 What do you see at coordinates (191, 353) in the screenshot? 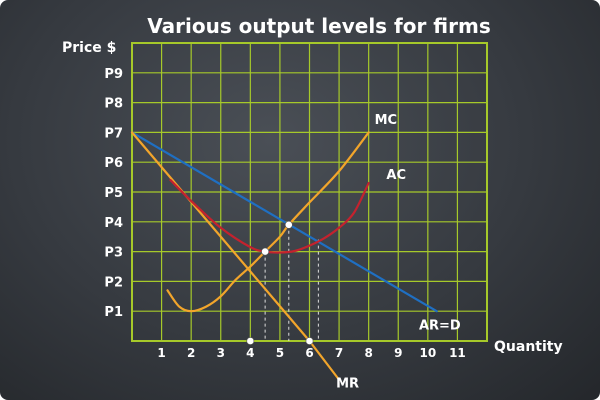
I see `x-tick-label: 2` at bounding box center [191, 353].